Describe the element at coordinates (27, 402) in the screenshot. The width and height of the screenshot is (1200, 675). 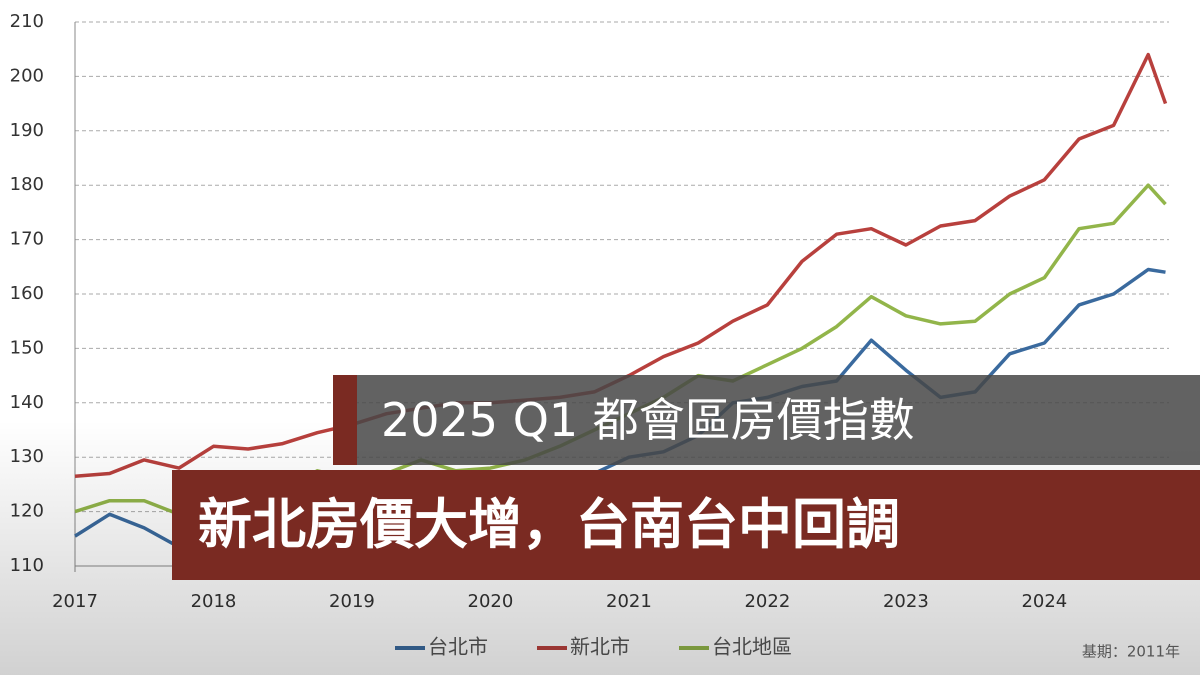
I see `y-tick-label: 140` at that location.